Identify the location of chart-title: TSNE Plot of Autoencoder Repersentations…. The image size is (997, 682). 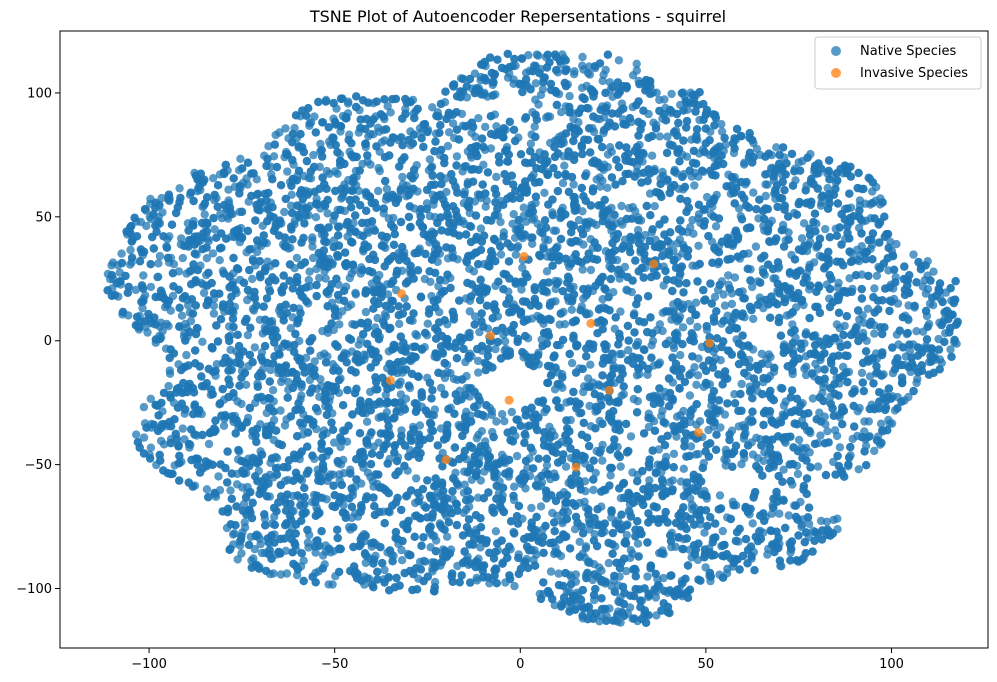
(517, 16).